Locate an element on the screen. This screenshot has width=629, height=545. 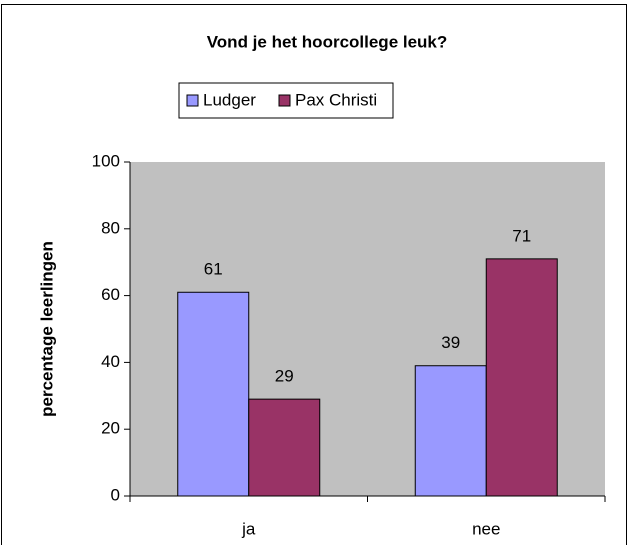
y-tick-label: 80 is located at coordinates (110, 227).